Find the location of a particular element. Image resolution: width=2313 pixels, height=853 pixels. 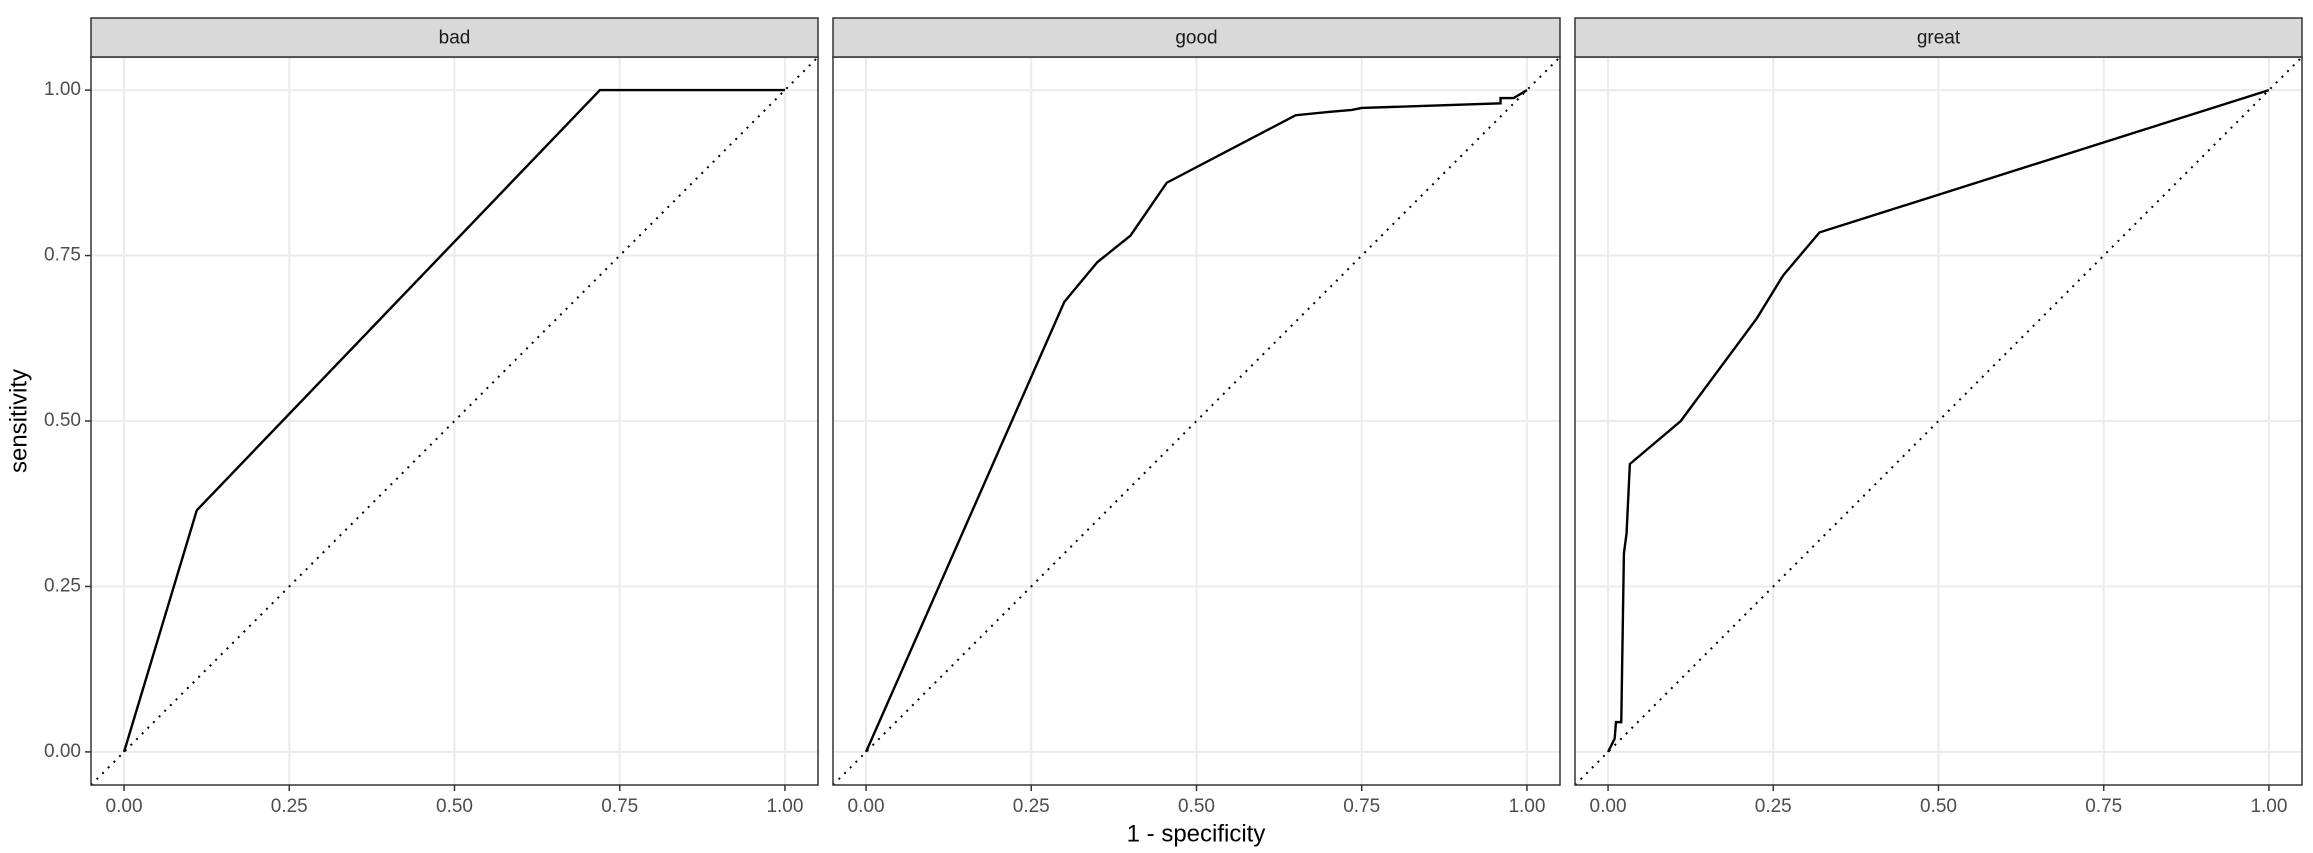

y-tick-label: 0.75 is located at coordinates (62, 255).